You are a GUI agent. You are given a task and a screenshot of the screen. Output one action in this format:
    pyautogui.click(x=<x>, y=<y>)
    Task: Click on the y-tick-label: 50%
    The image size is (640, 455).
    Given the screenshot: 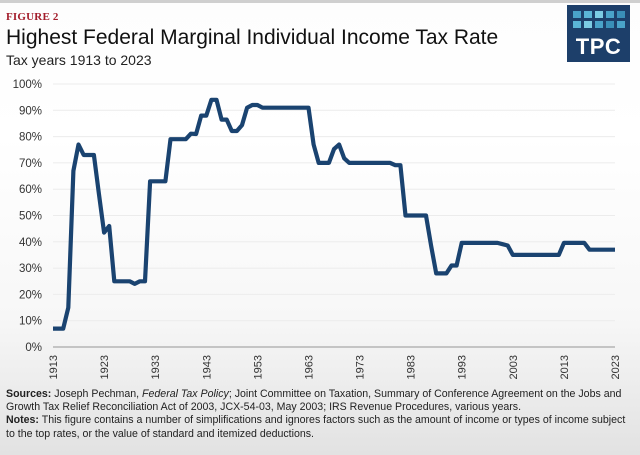 What is the action you would take?
    pyautogui.click(x=30, y=217)
    